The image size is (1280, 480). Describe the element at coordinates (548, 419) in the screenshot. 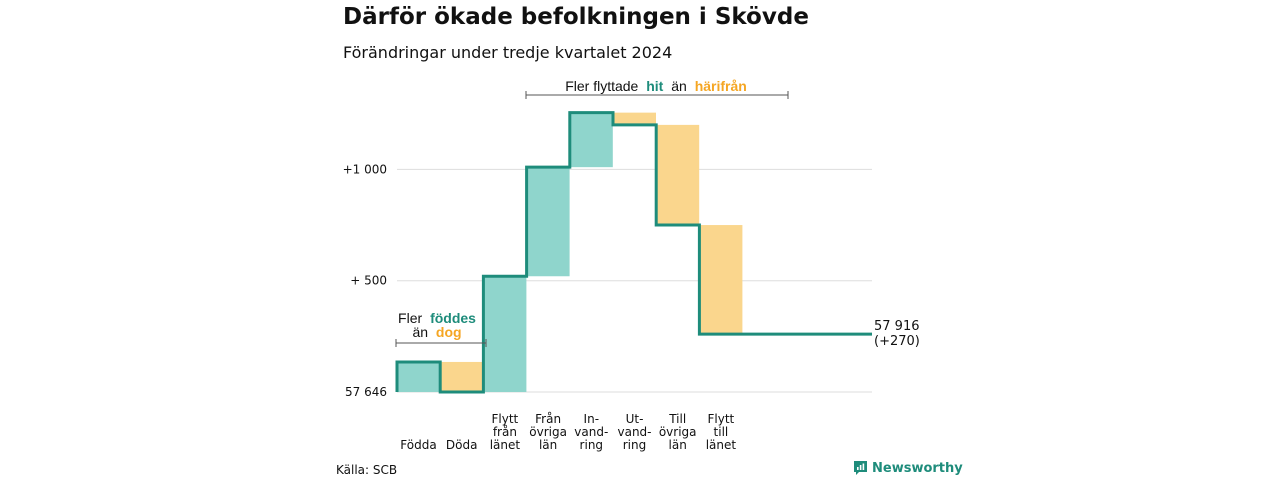

I see `category-label: Från` at that location.